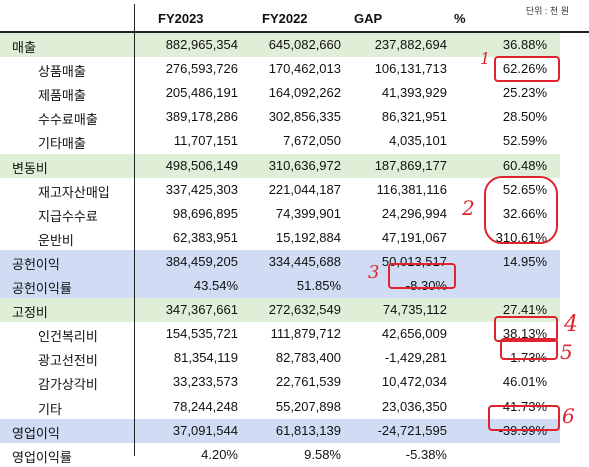  Describe the element at coordinates (524, 334) in the screenshot. I see `cell-pct: 38.13%` at that location.